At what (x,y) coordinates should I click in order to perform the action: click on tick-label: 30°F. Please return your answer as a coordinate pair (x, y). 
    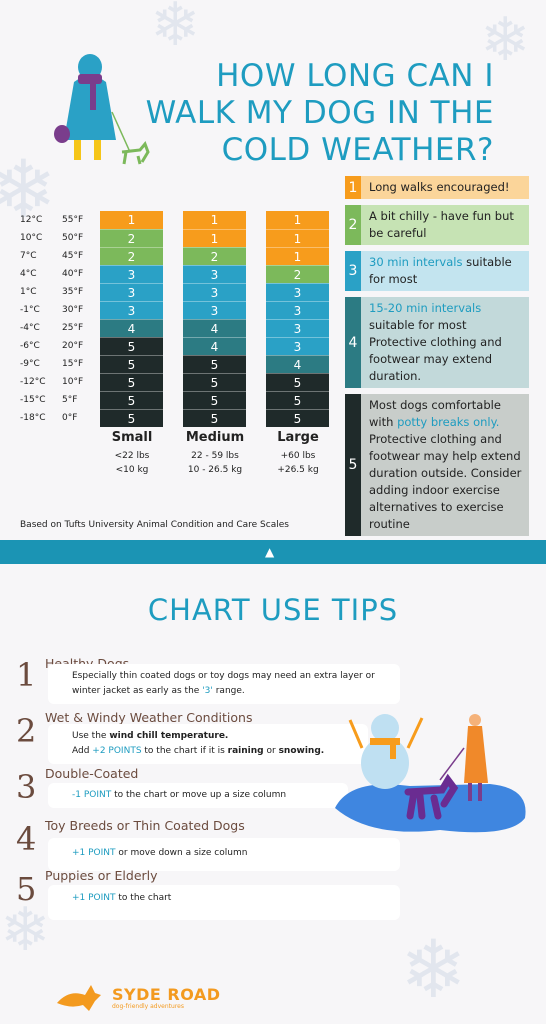
    Looking at the image, I should click on (73, 310).